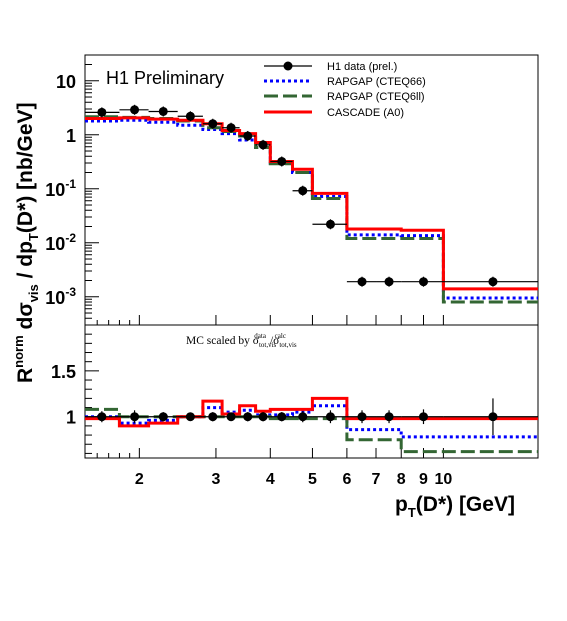 This screenshot has height=621, width=567. What do you see at coordinates (423, 479) in the screenshot?
I see `x-tick-label: 9` at bounding box center [423, 479].